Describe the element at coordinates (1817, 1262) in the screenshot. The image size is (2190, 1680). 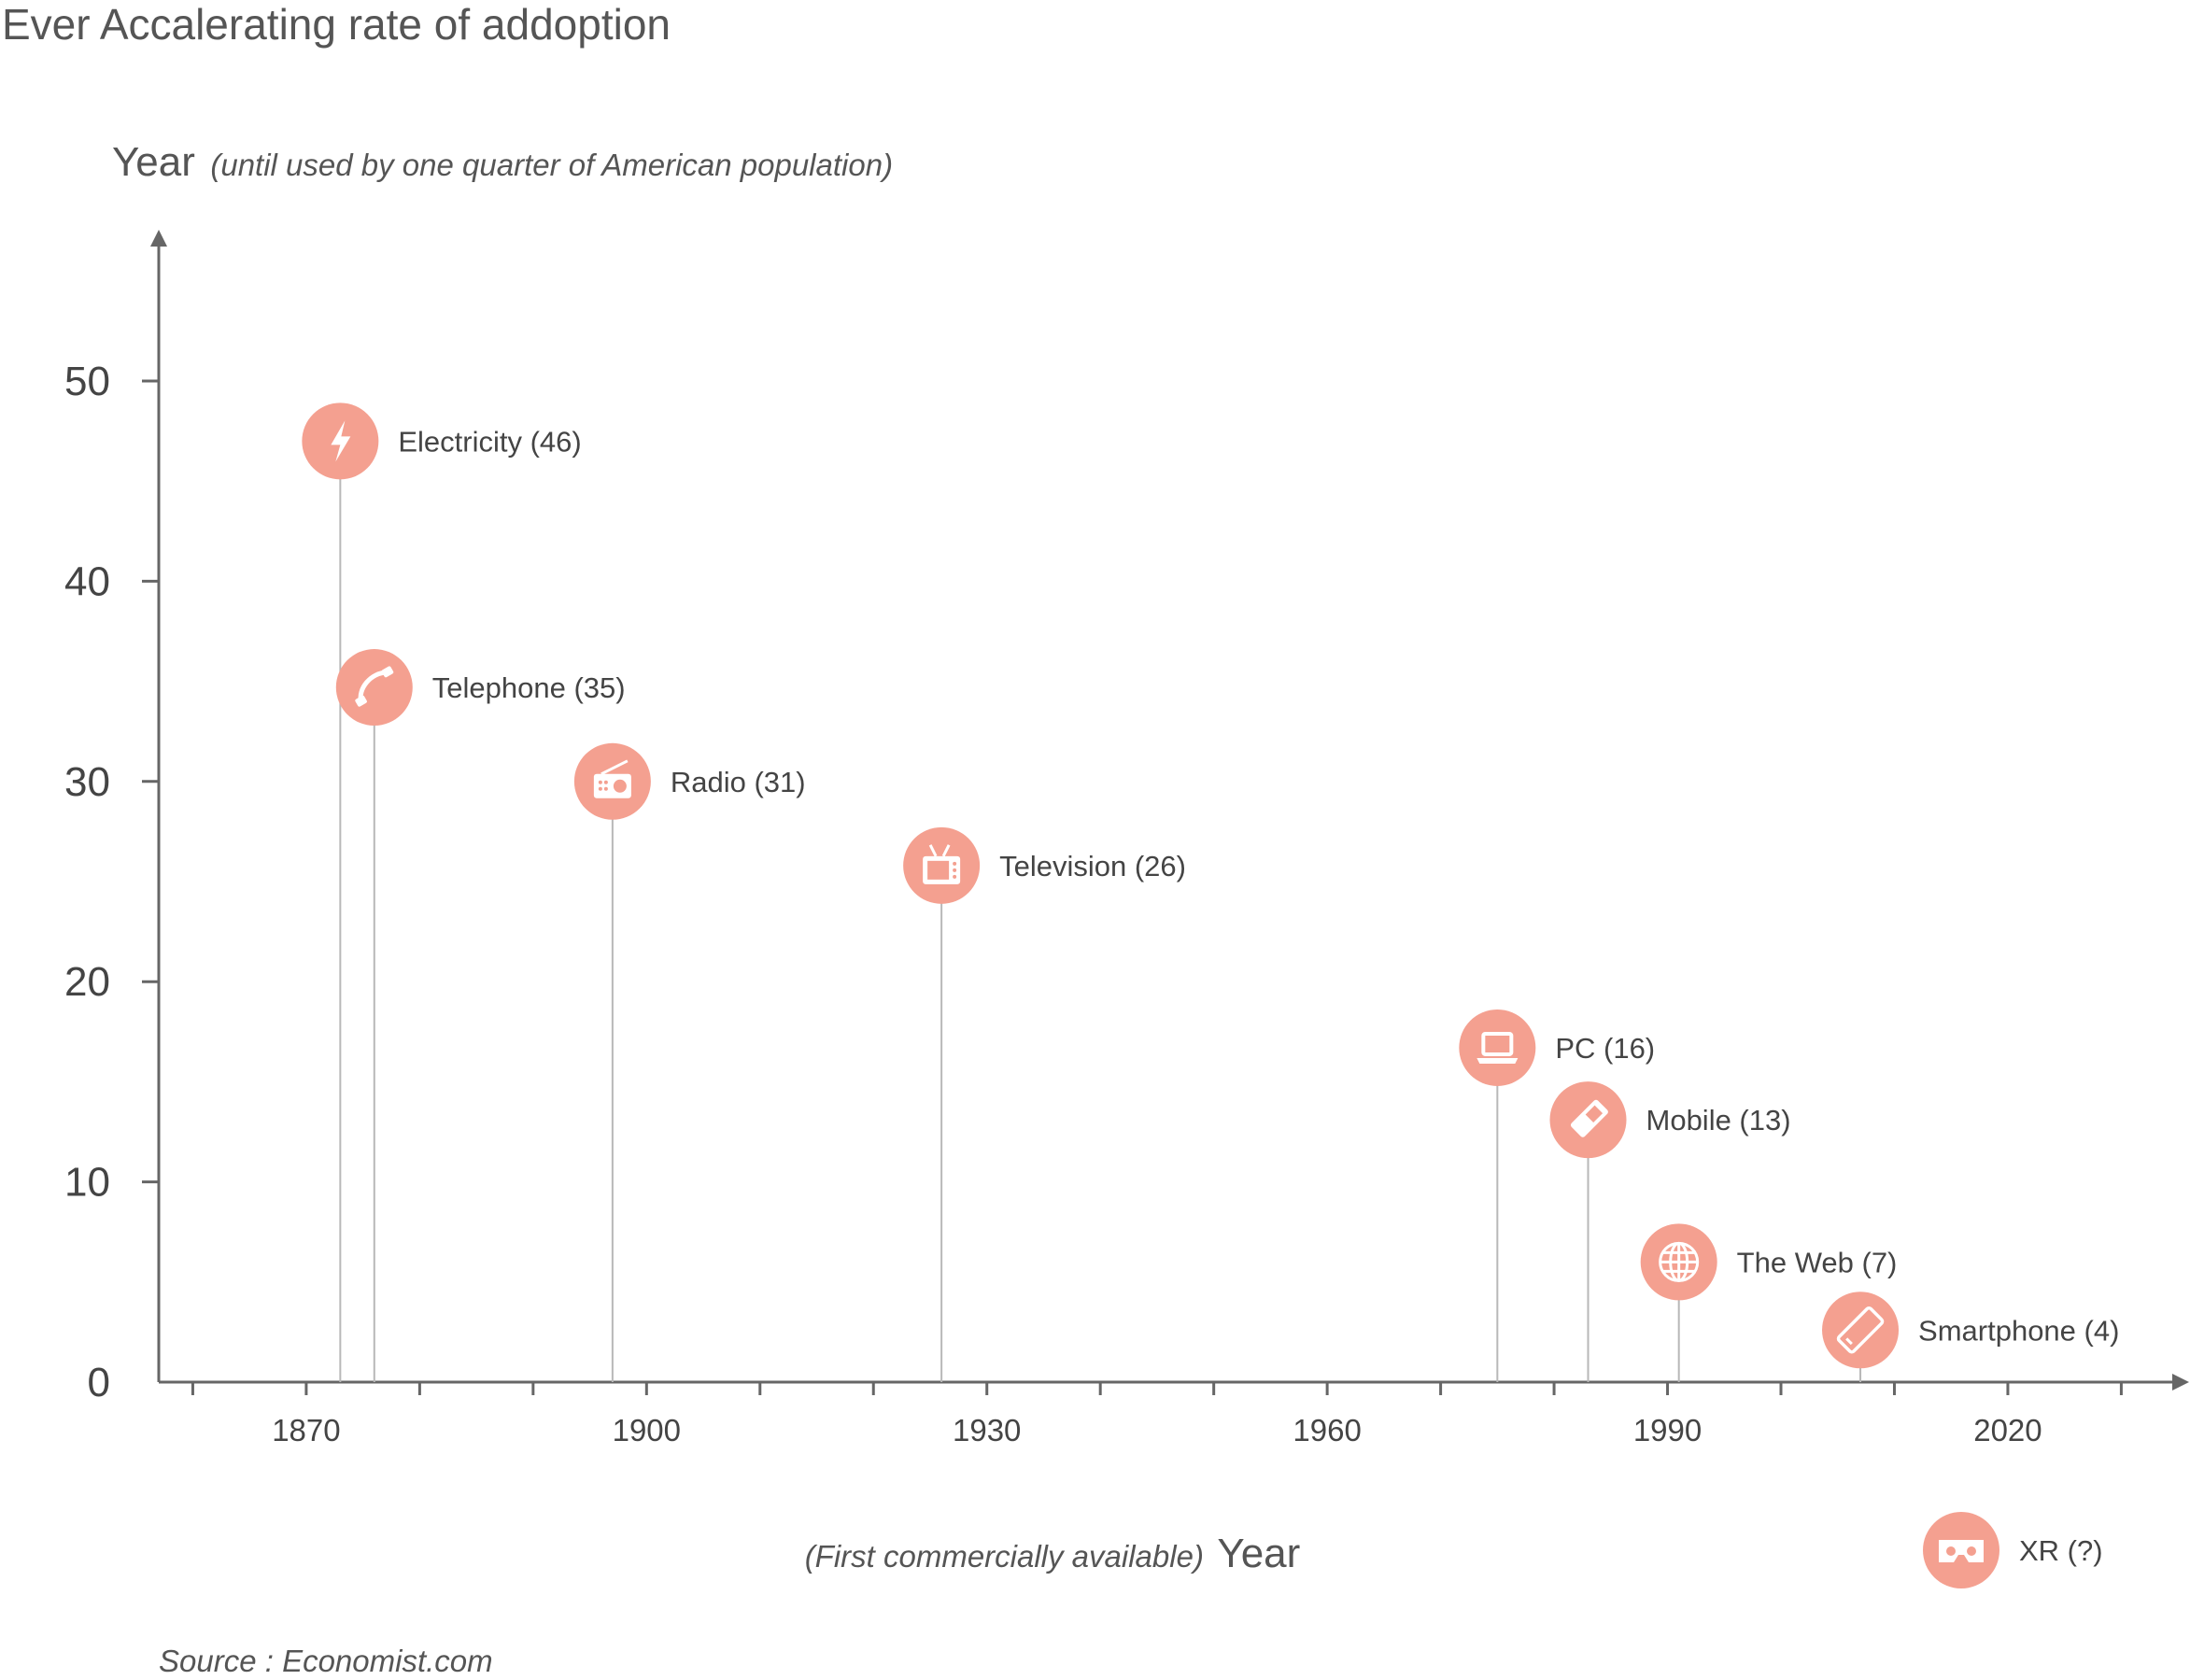
I see `point-label: The Web (7)` at that location.